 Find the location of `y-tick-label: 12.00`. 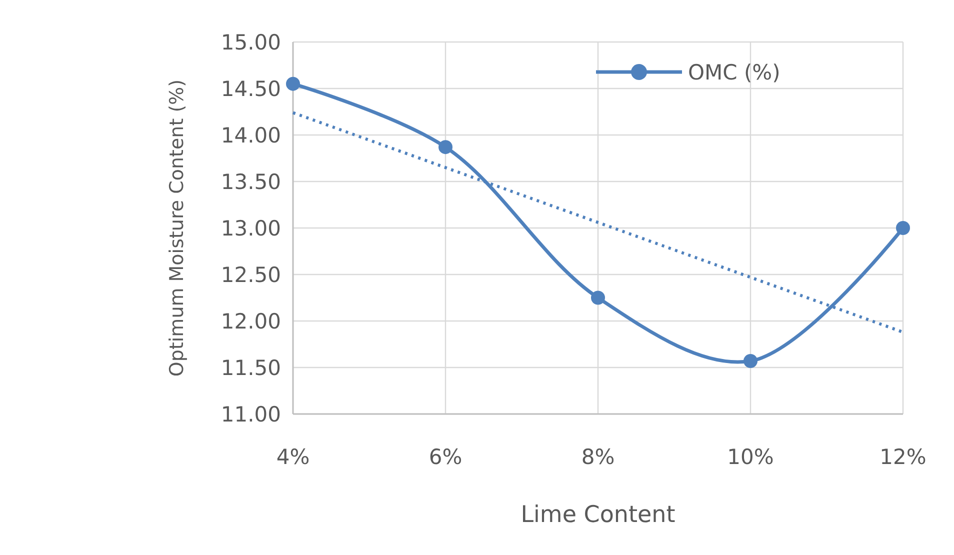

y-tick-label: 12.00 is located at coordinates (250, 321).